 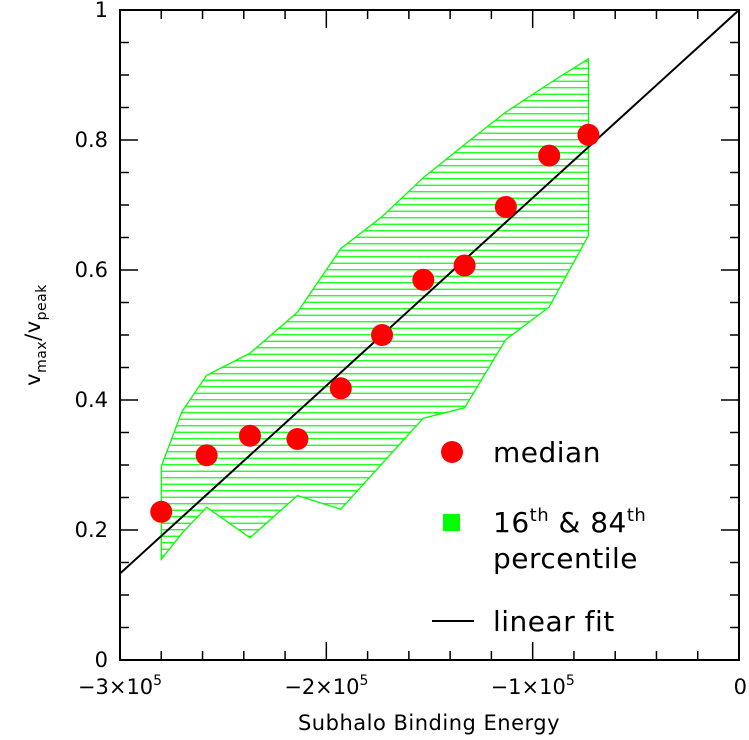 What do you see at coordinates (569, 522) in the screenshot?
I see `legend-percentile-label: 16th & 84th` at bounding box center [569, 522].